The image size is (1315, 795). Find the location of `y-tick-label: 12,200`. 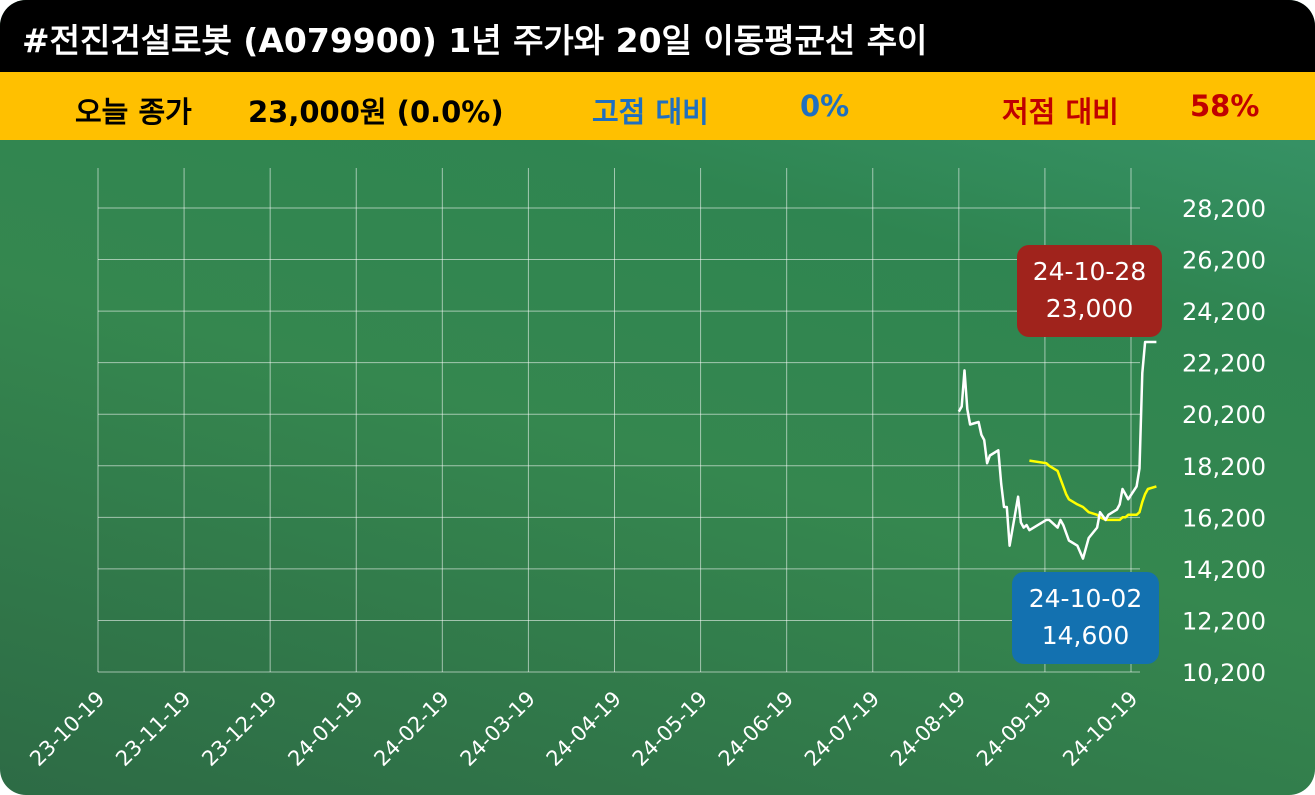

y-tick-label: 12,200 is located at coordinates (1224, 621).